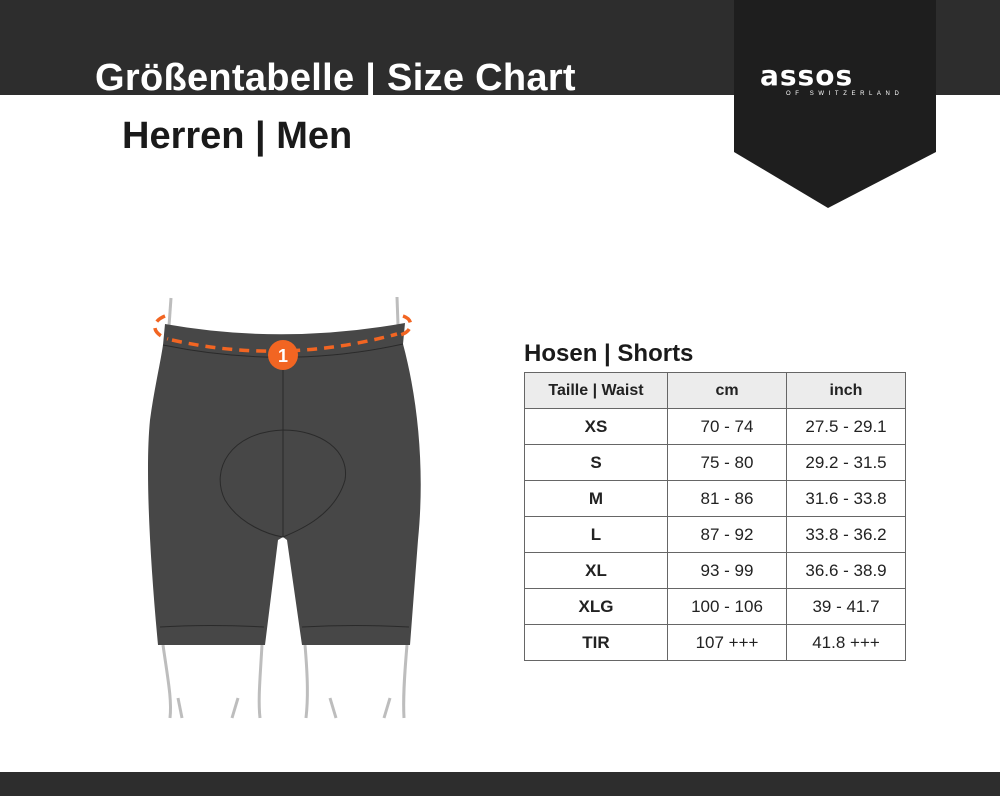  What do you see at coordinates (405, 681) in the screenshot?
I see `right-leg-outer` at bounding box center [405, 681].